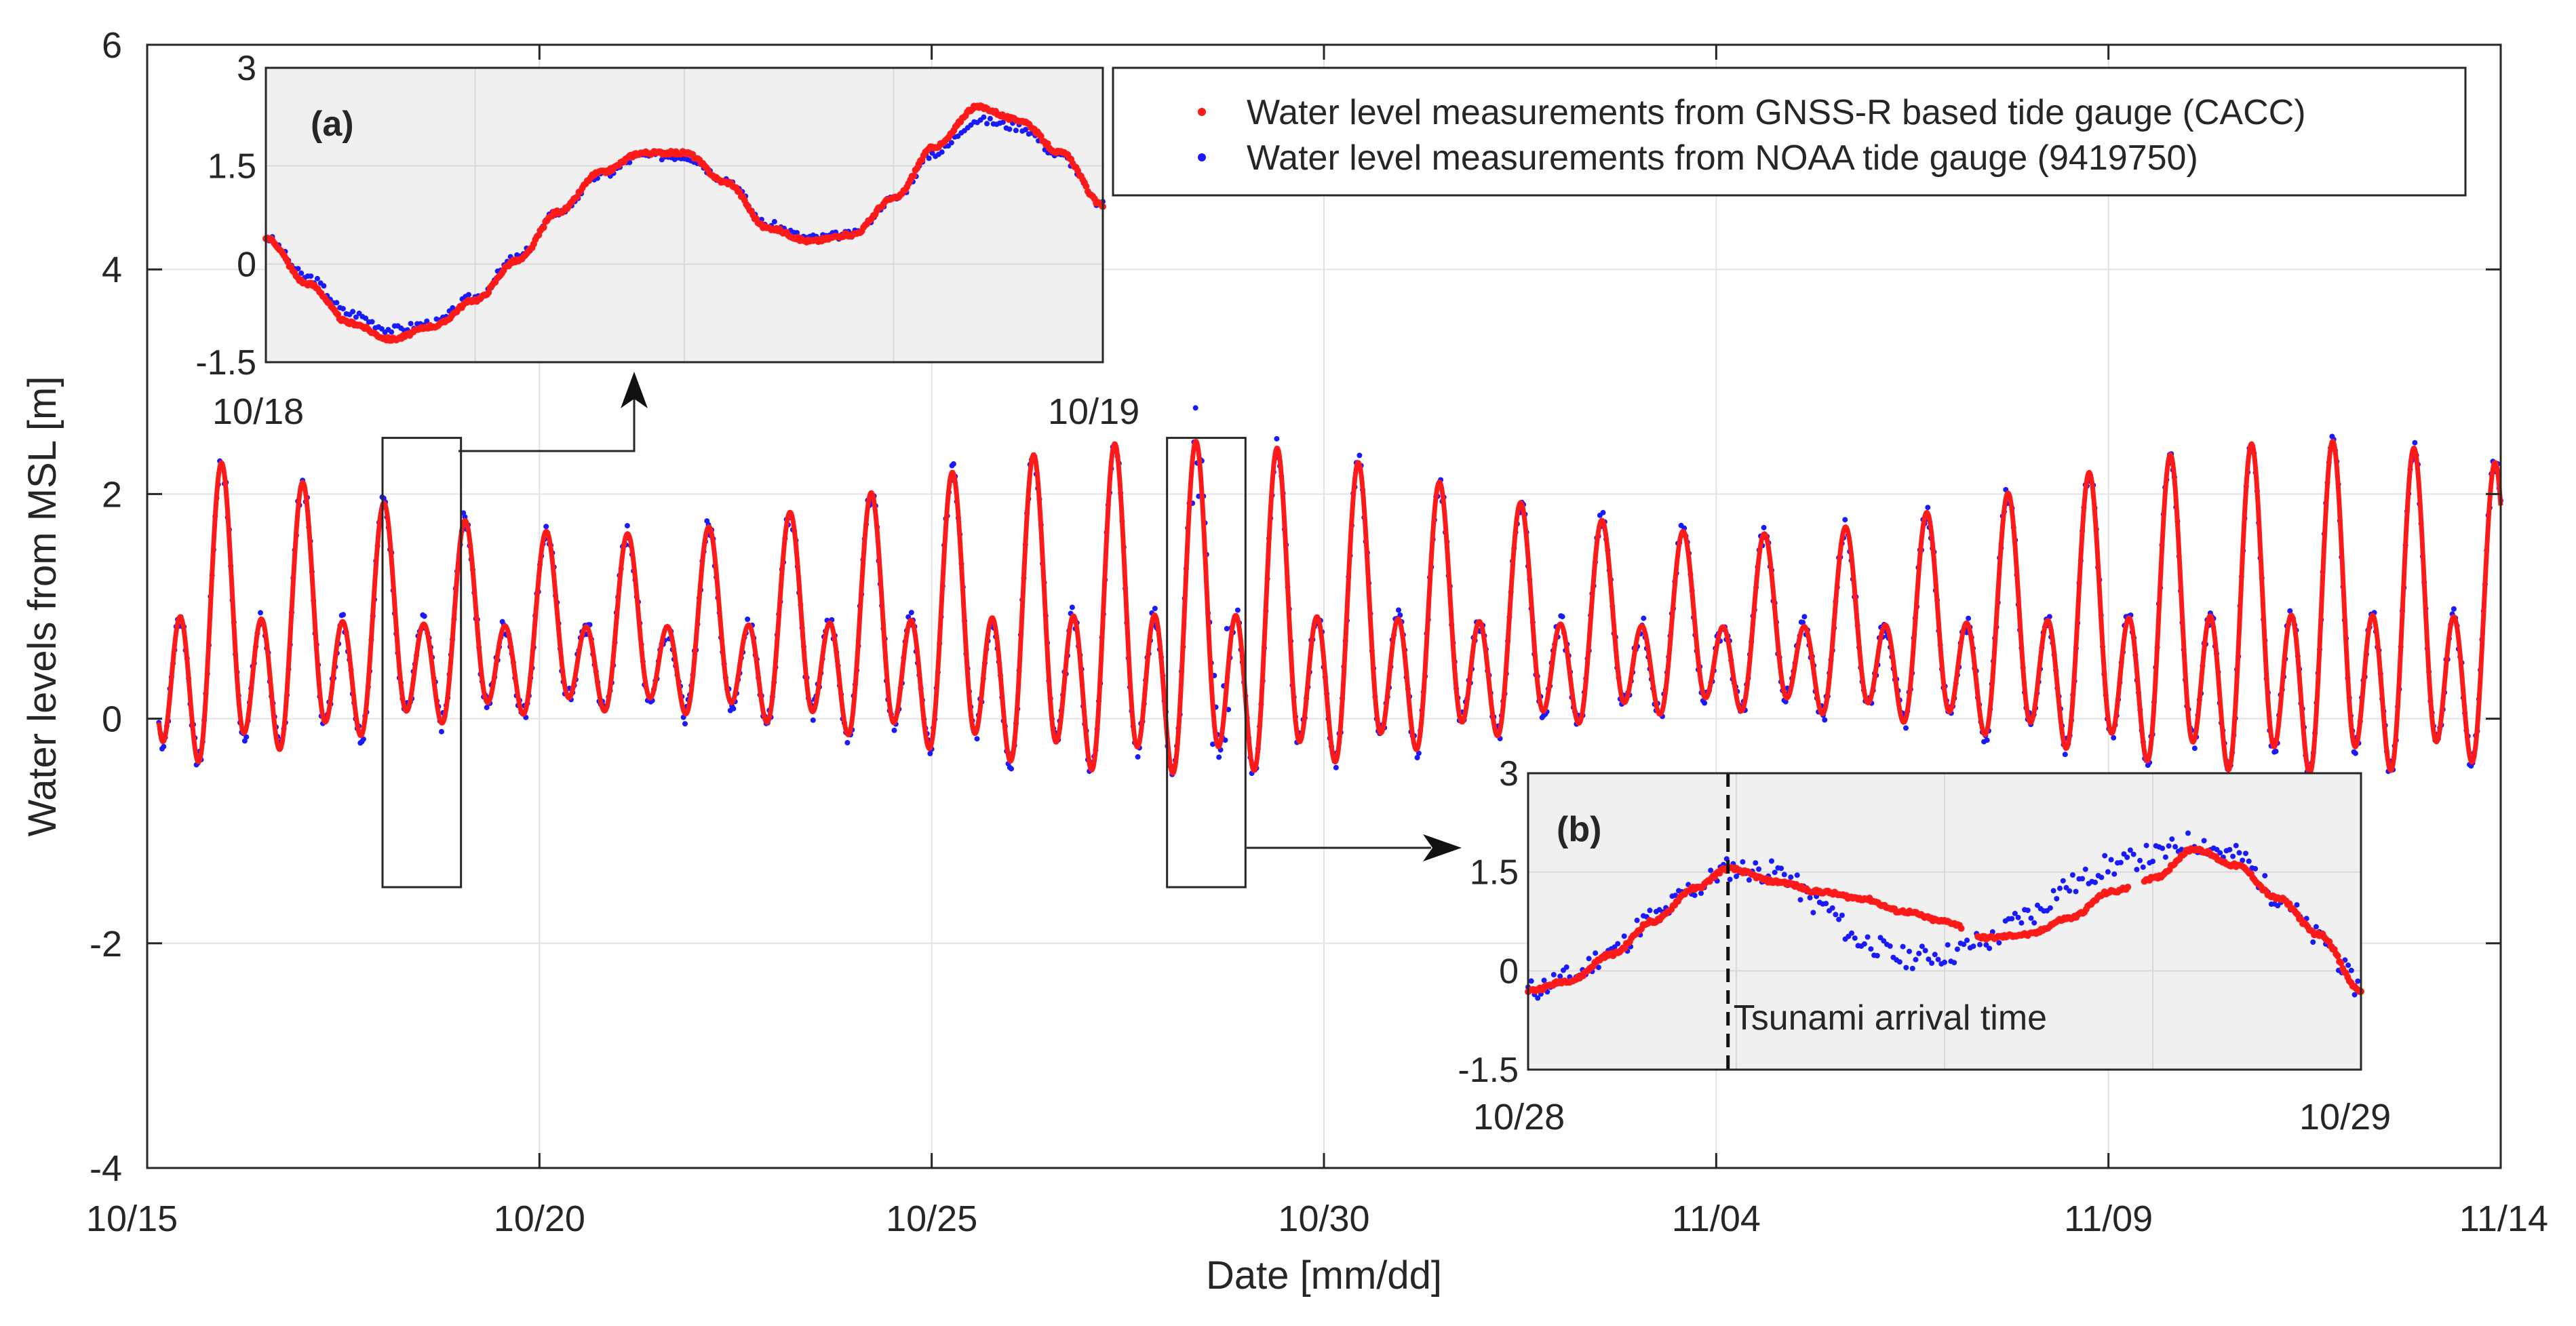 The image size is (2576, 1326). What do you see at coordinates (1323, 1218) in the screenshot?
I see `x-tick-label: 10/30` at bounding box center [1323, 1218].